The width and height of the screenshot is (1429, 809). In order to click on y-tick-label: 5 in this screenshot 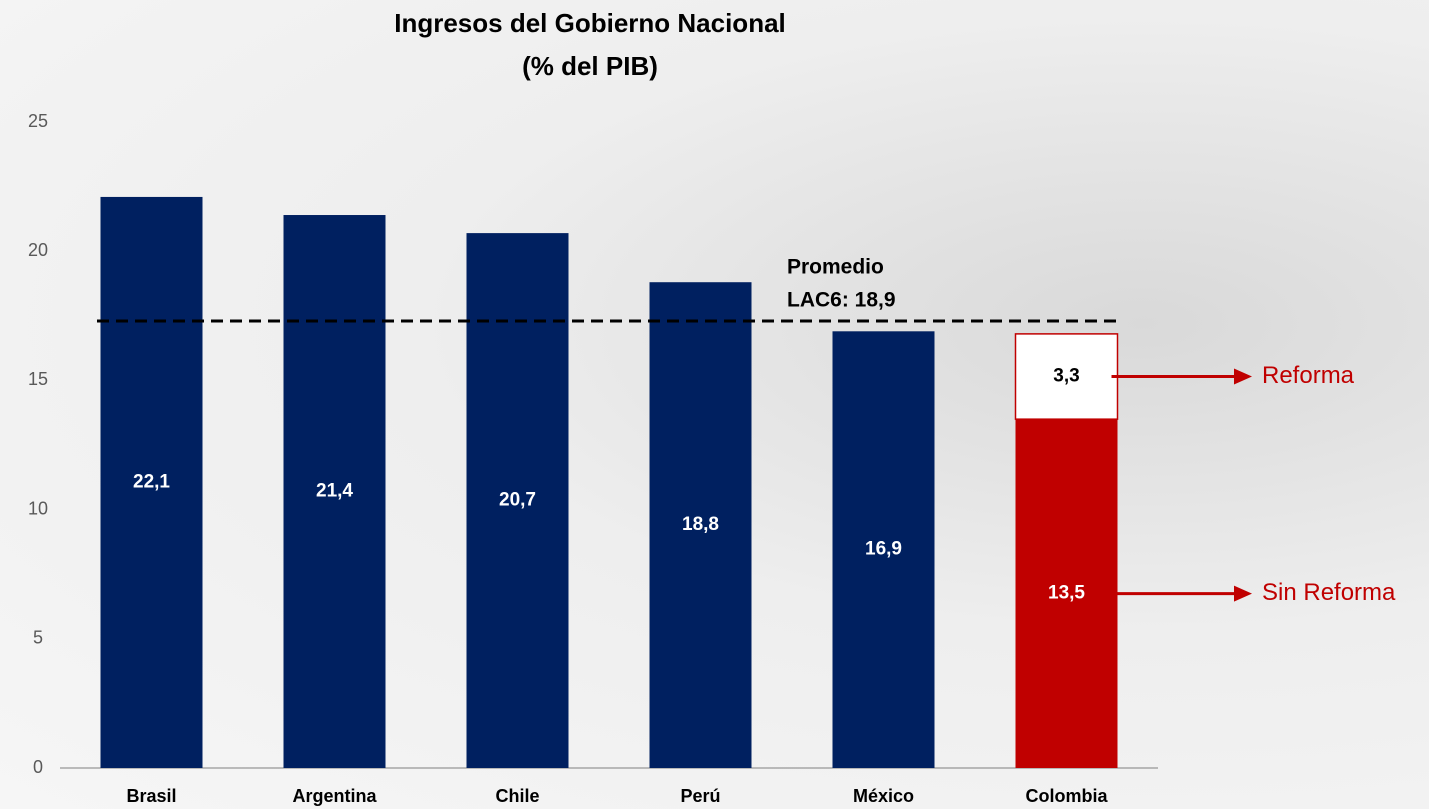, I will do `click(38, 638)`.